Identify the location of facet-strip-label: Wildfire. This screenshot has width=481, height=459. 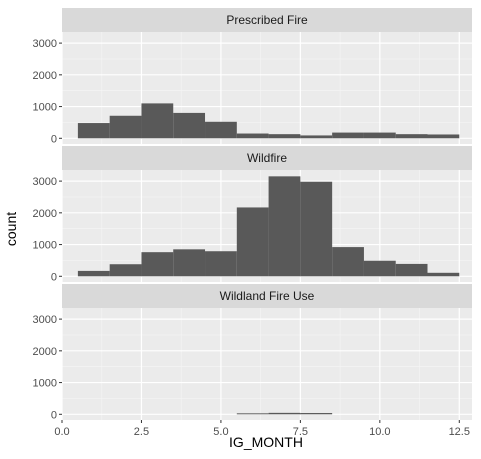
(267, 158).